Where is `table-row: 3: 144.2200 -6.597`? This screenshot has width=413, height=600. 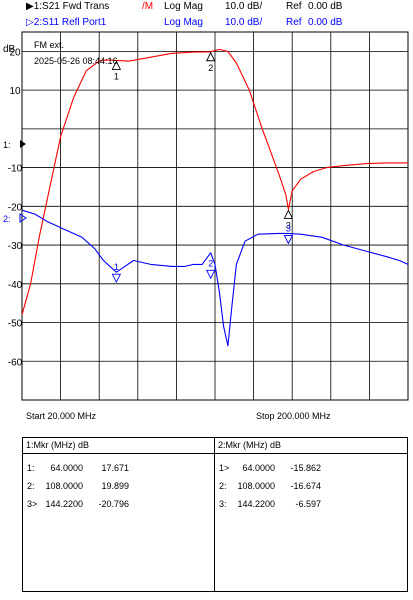
table-row: 3: 144.2200 -6.597 is located at coordinates (313, 504).